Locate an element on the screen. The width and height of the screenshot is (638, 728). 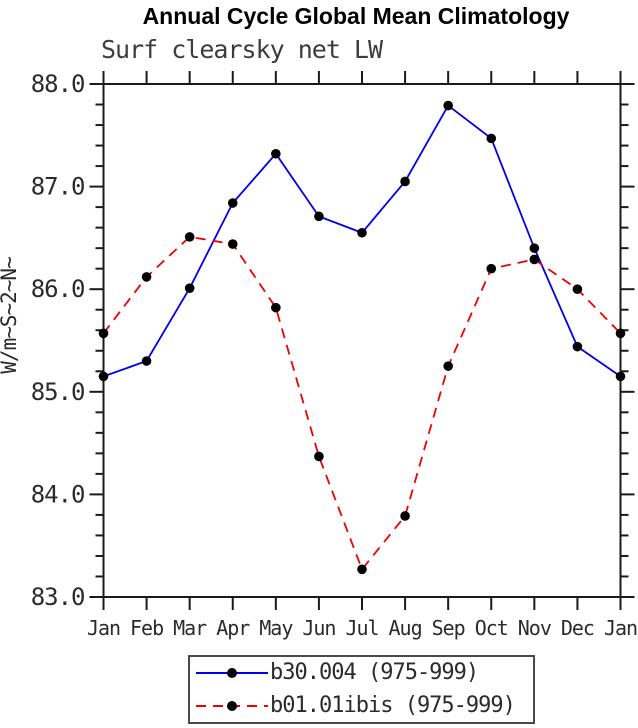
x-tick-label: Feb is located at coordinates (146, 628).